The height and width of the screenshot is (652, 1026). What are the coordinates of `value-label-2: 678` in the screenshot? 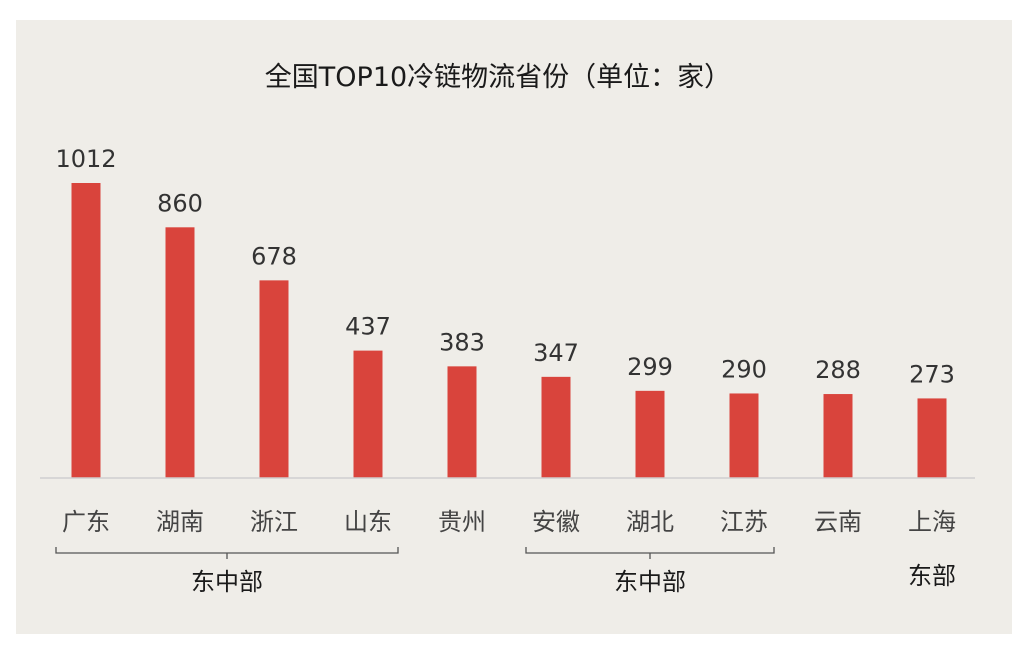 It's located at (274, 256).